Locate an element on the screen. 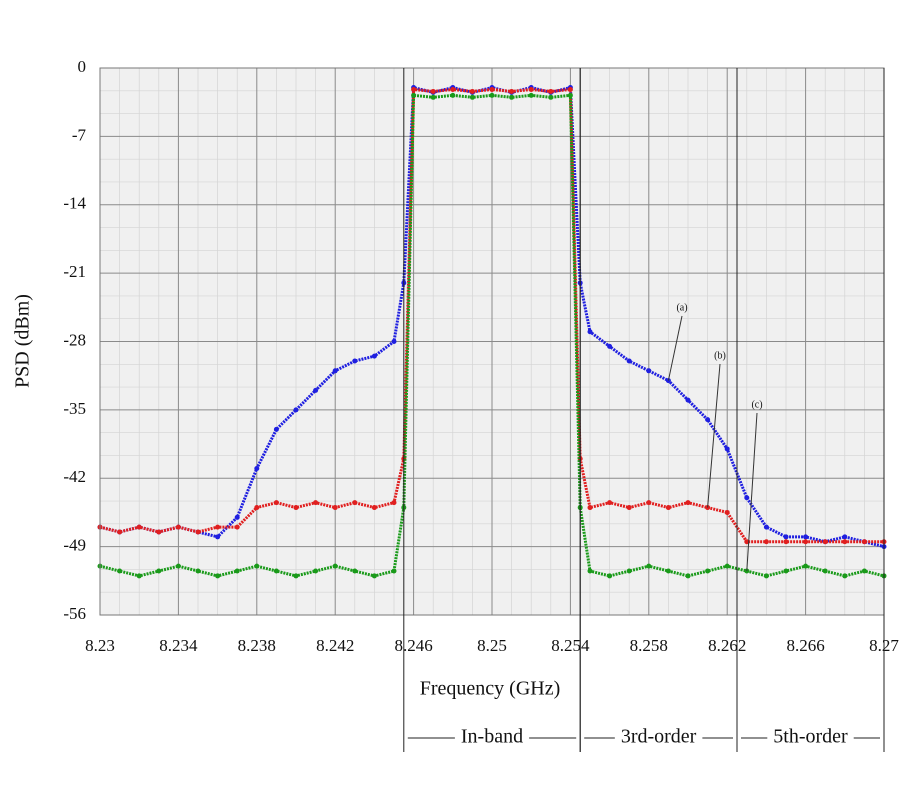  y-tick-label: -21 is located at coordinates (74, 271).